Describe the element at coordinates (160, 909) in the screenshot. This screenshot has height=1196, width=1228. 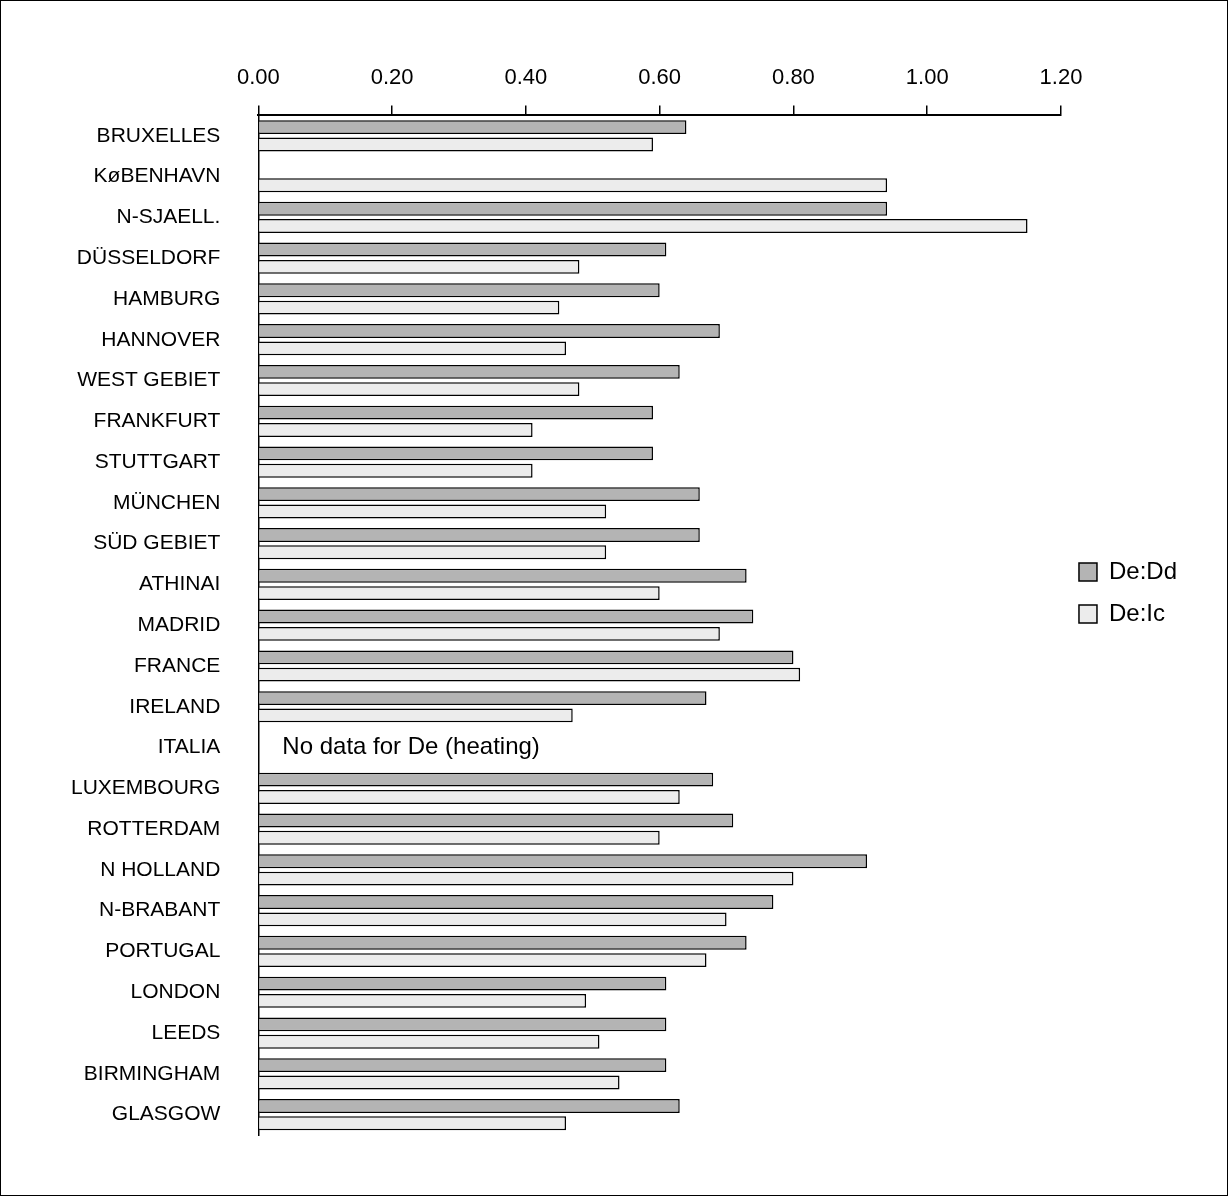
I see `y-tick-label: N-BRABANT` at that location.